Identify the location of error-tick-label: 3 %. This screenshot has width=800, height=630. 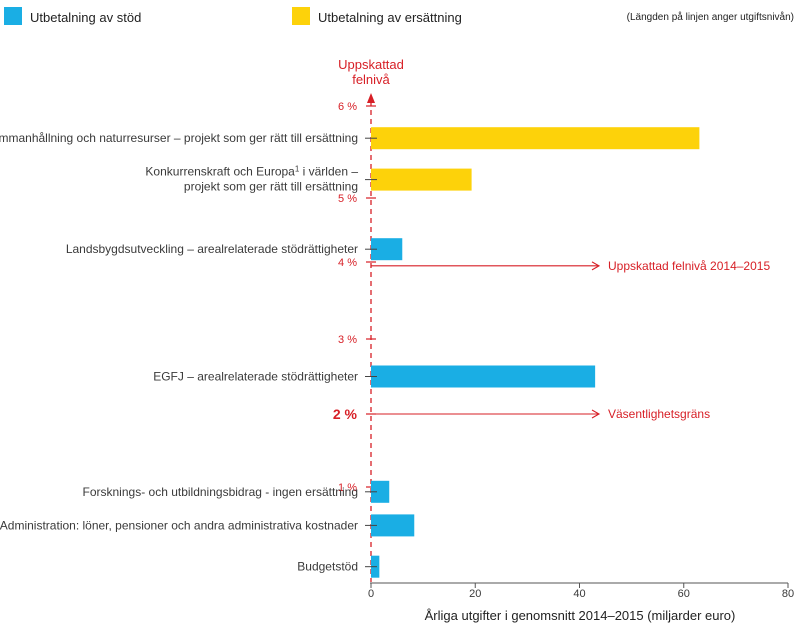
(347, 340).